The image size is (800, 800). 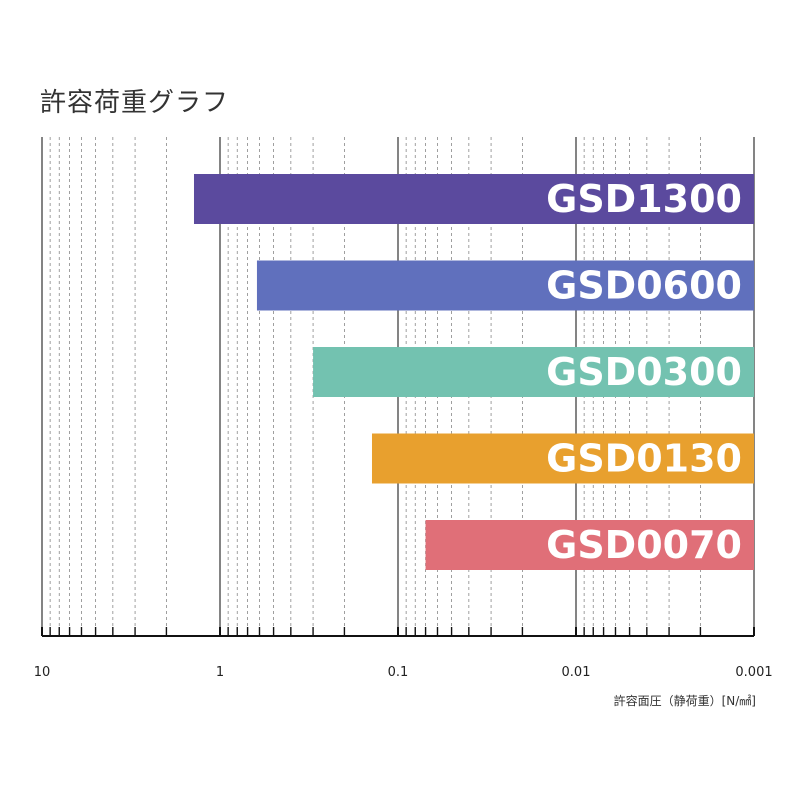 What do you see at coordinates (644, 199) in the screenshot?
I see `bar-label: GSD1300` at bounding box center [644, 199].